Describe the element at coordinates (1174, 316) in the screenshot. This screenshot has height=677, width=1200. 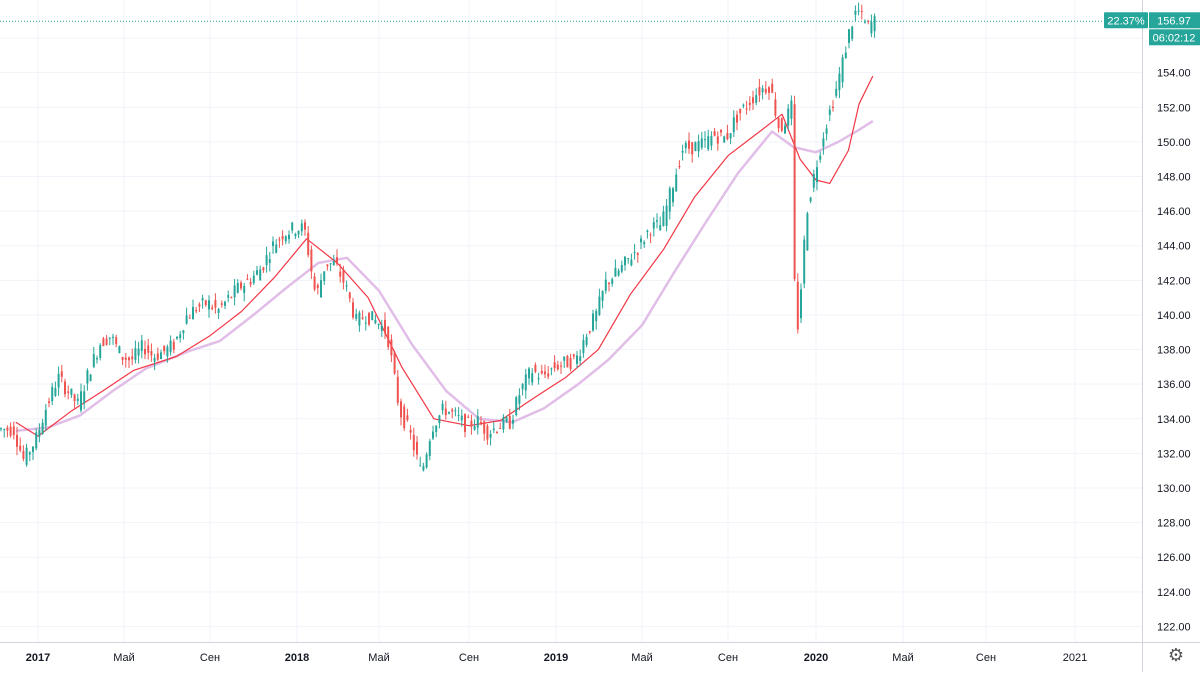
I see `price-tick-label: 140.00` at that location.